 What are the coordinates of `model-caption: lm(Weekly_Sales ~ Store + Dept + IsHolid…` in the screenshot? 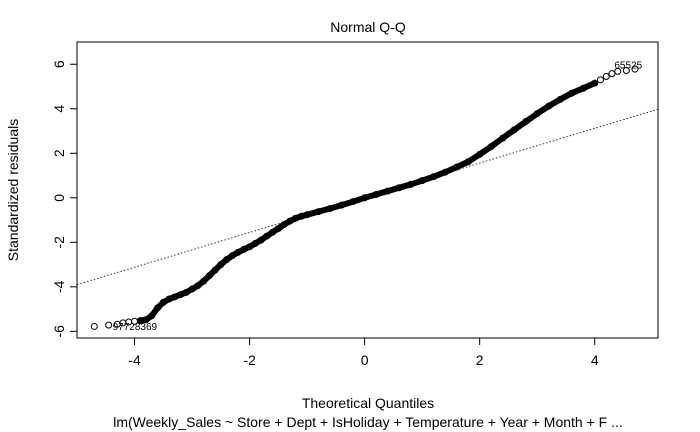 It's located at (368, 422).